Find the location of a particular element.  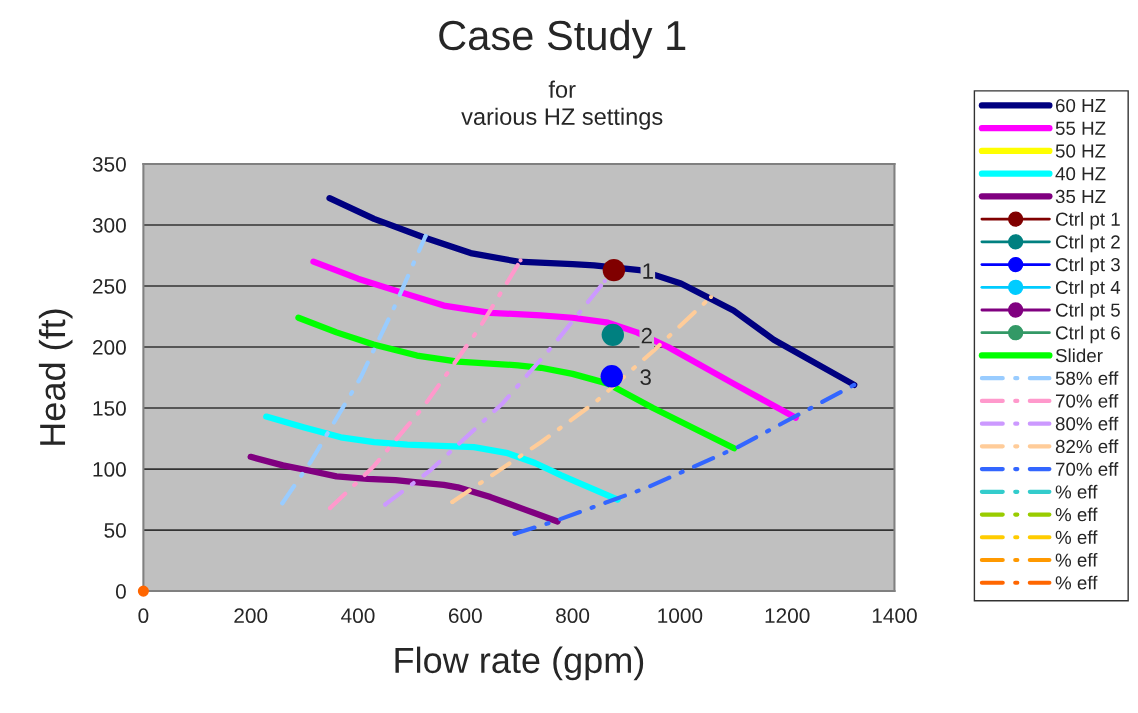

y-tick-label: 100 is located at coordinates (109, 469).